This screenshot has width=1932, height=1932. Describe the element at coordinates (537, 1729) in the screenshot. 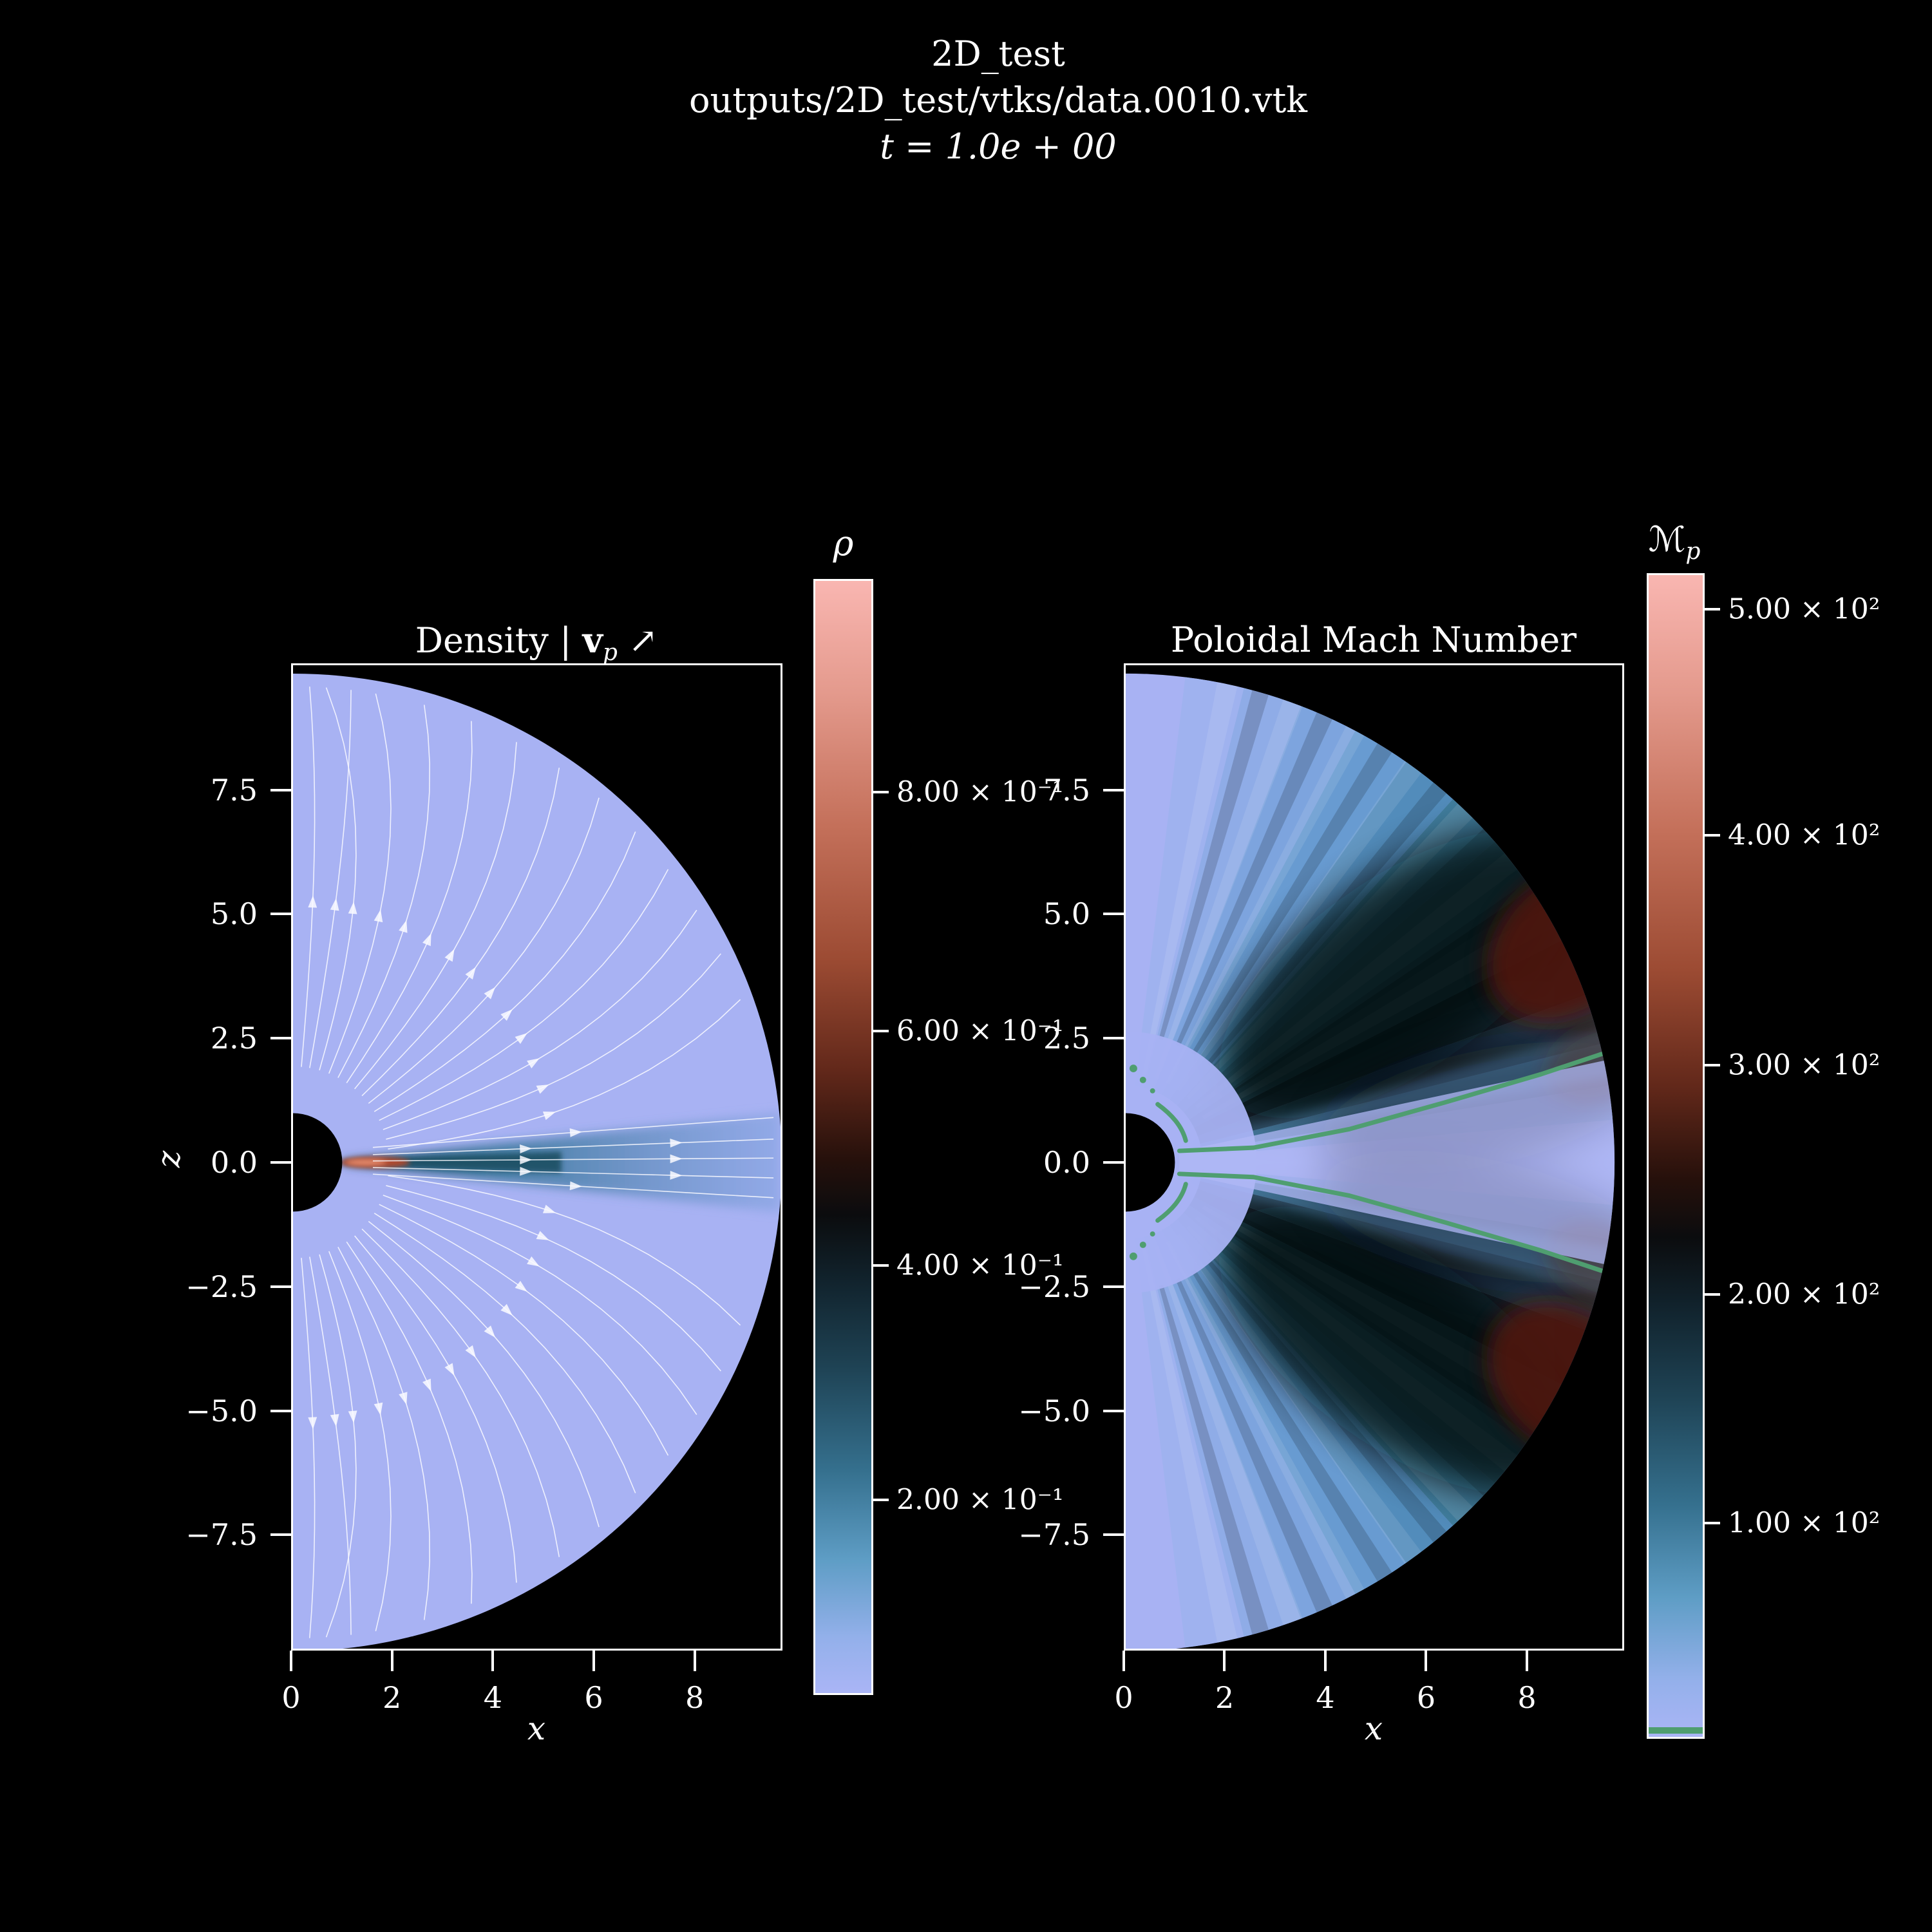

I see `x-axis-label-left: x` at that location.